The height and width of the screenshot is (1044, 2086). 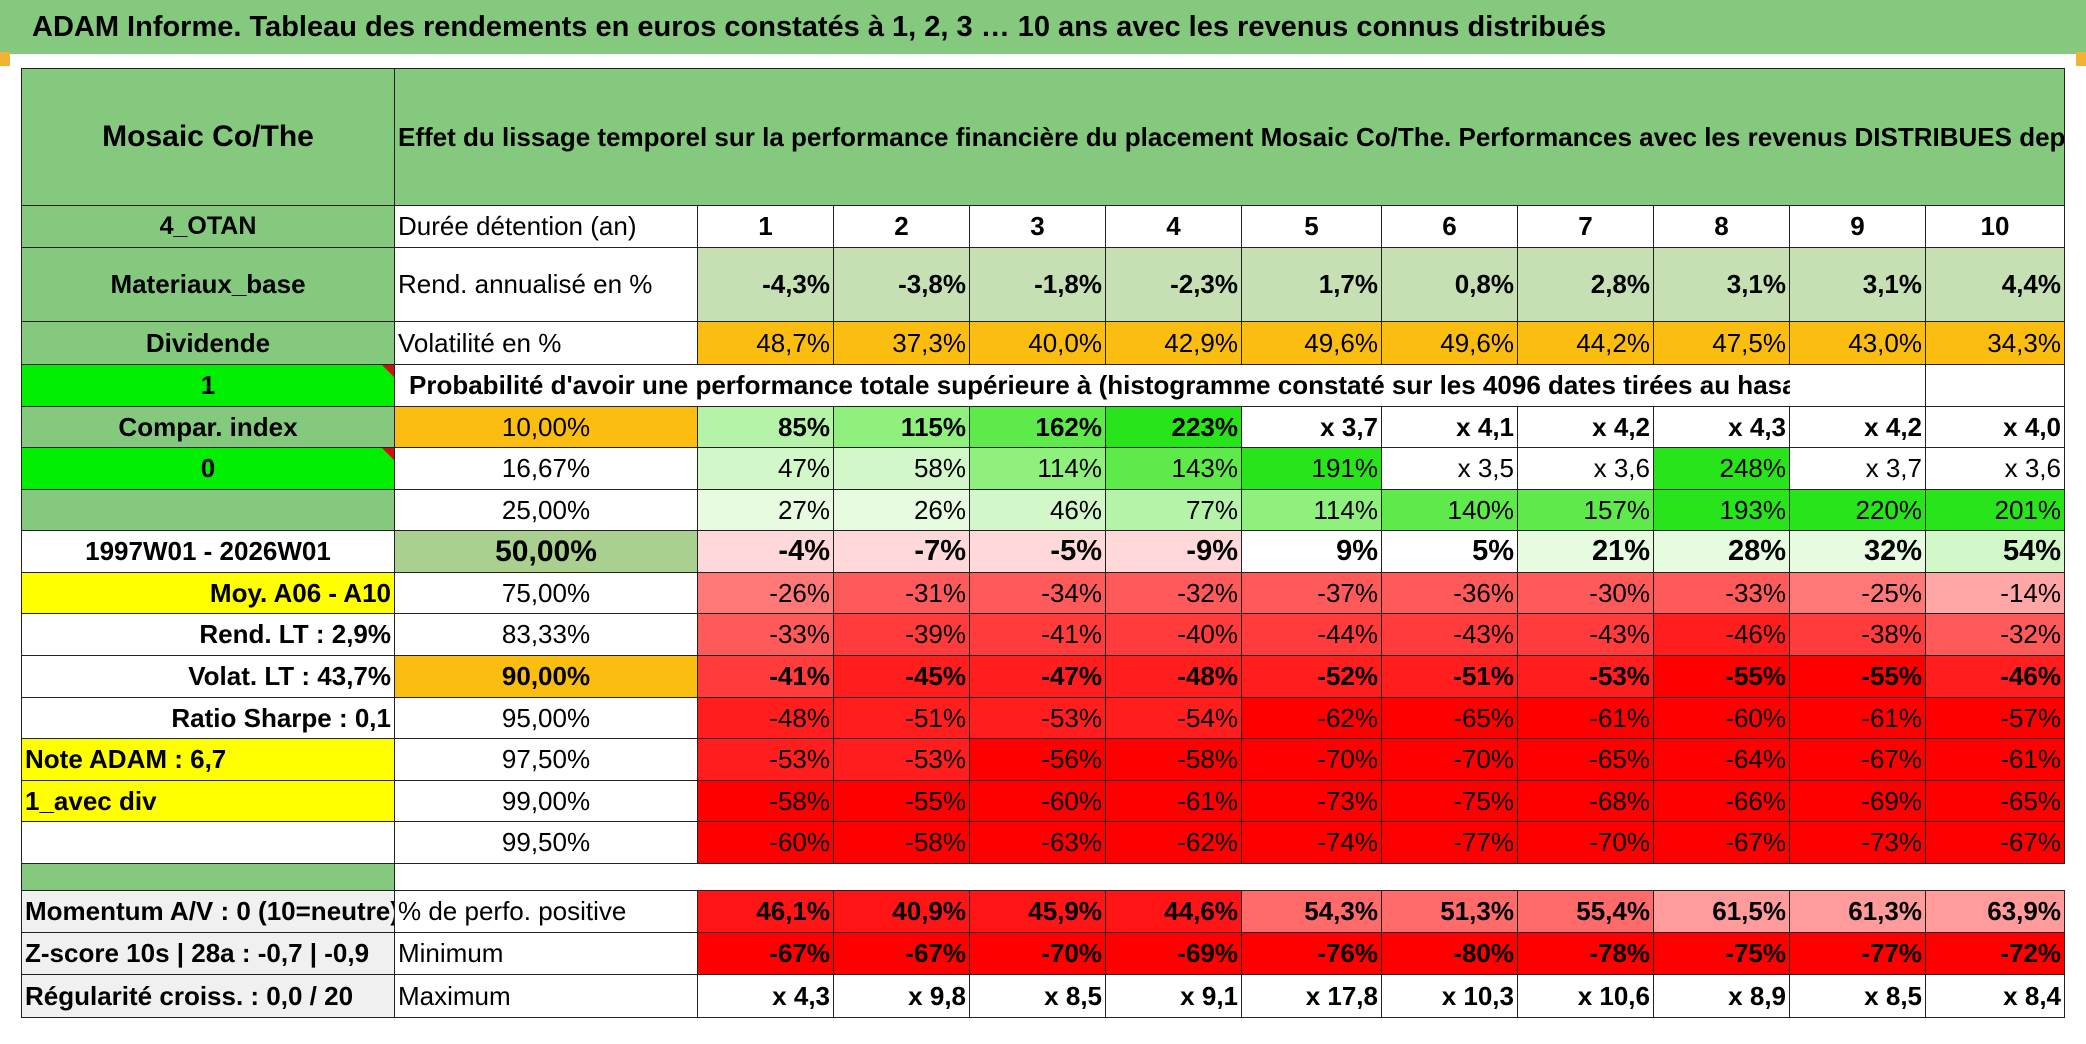 I want to click on stat-value: x 17,8, so click(x=1311, y=996).